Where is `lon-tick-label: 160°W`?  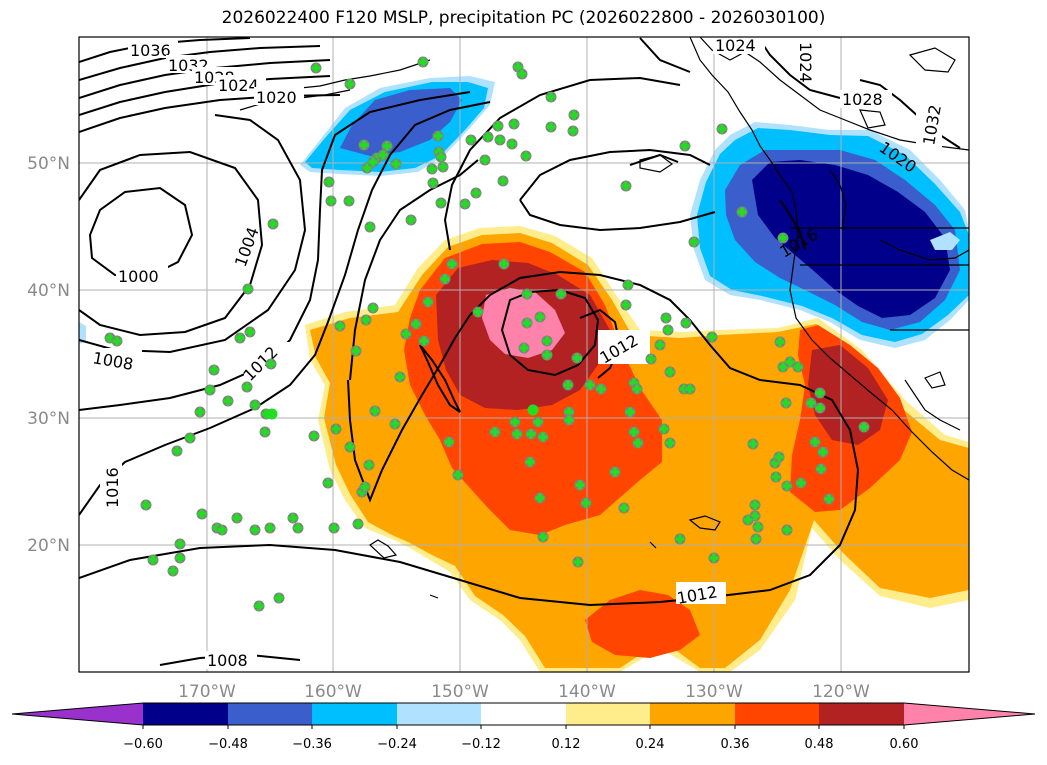
lon-tick-label: 160°W is located at coordinates (333, 692).